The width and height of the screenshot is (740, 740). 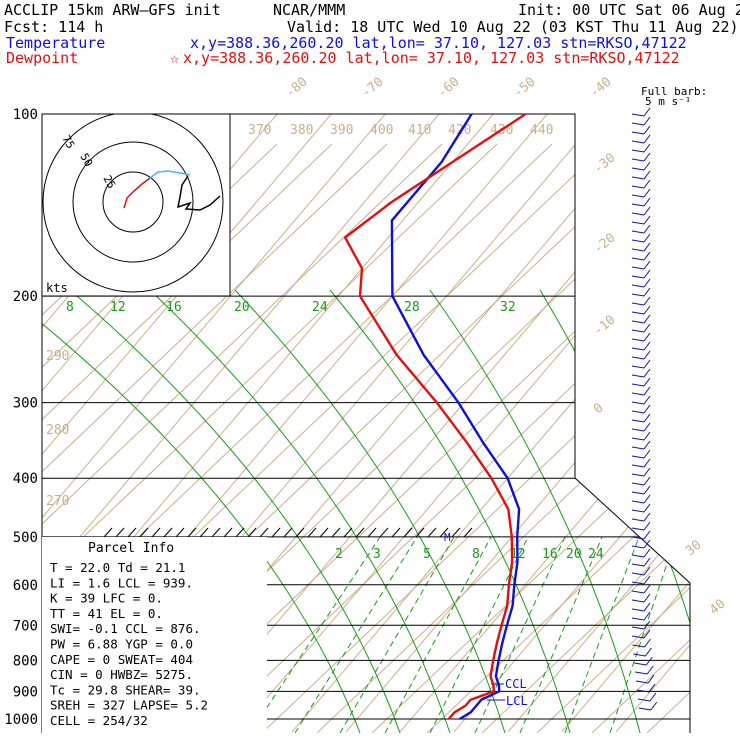 What do you see at coordinates (129, 705) in the screenshot?
I see `parcel-row: SREH = 327 LAPSE= 5.2` at bounding box center [129, 705].